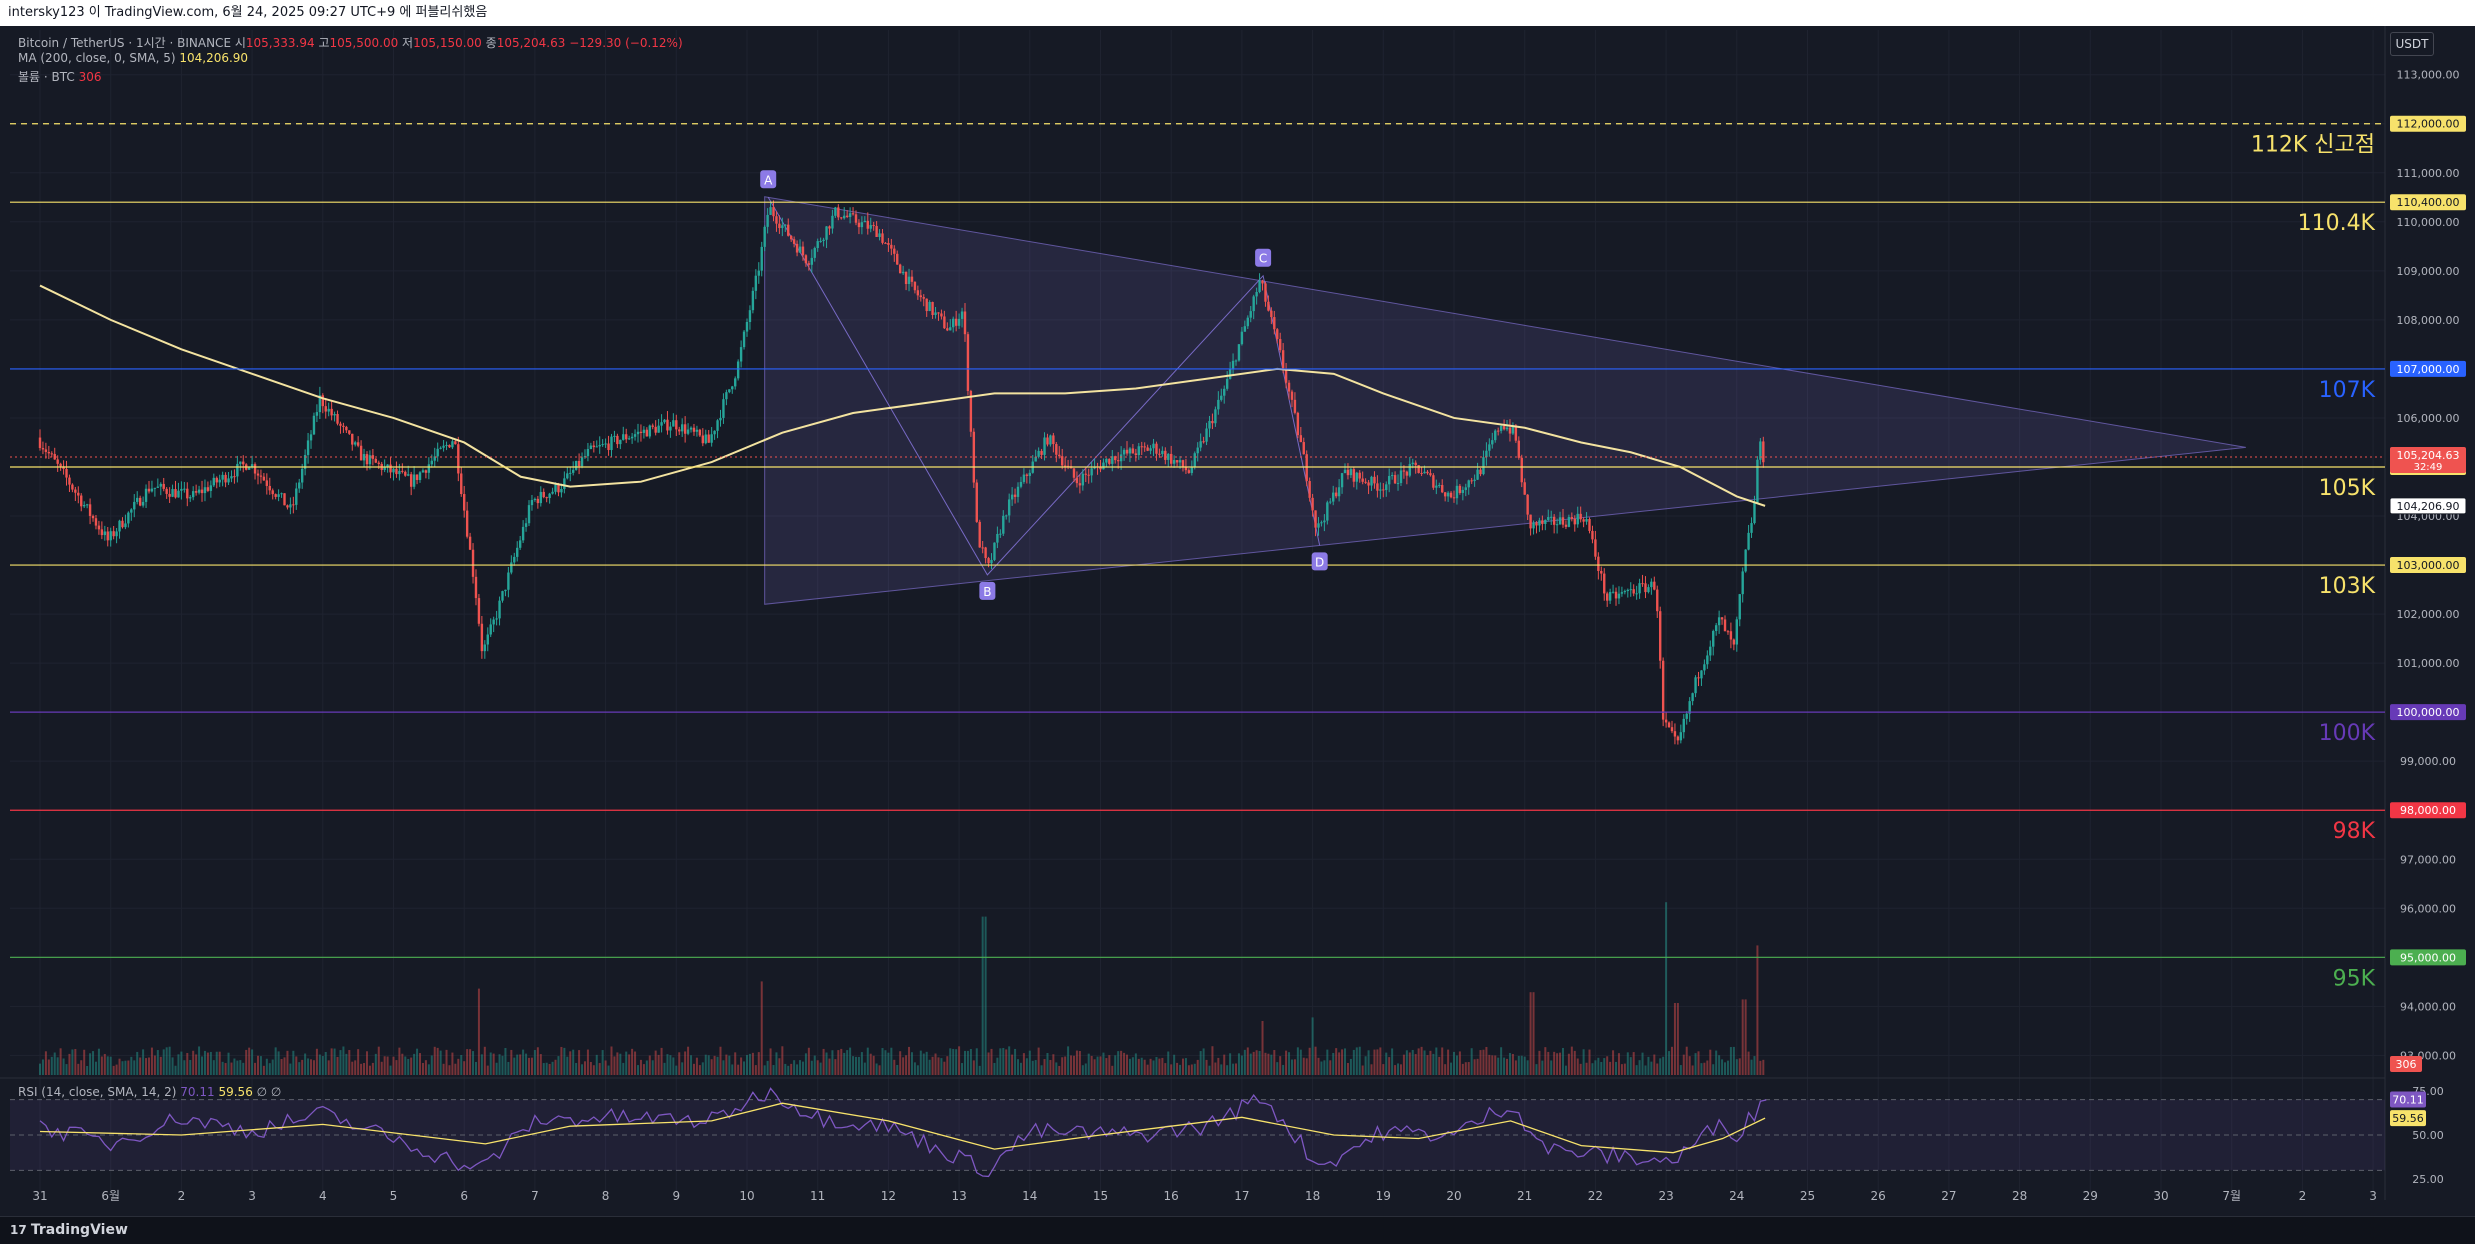 The image size is (2475, 1244). What do you see at coordinates (2428, 565) in the screenshot?
I see `level-tag-bg` at bounding box center [2428, 565].